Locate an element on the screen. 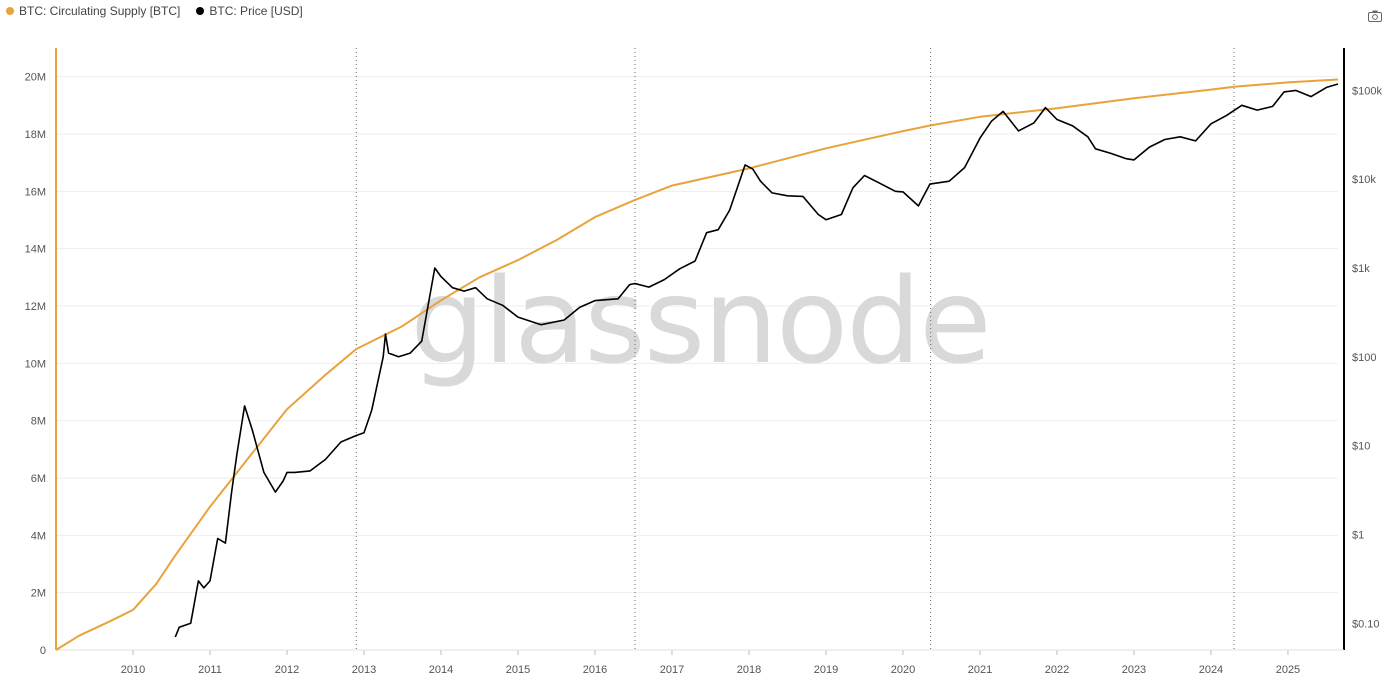 The image size is (1394, 687). y-right-tick-label: $10 is located at coordinates (1361, 447).